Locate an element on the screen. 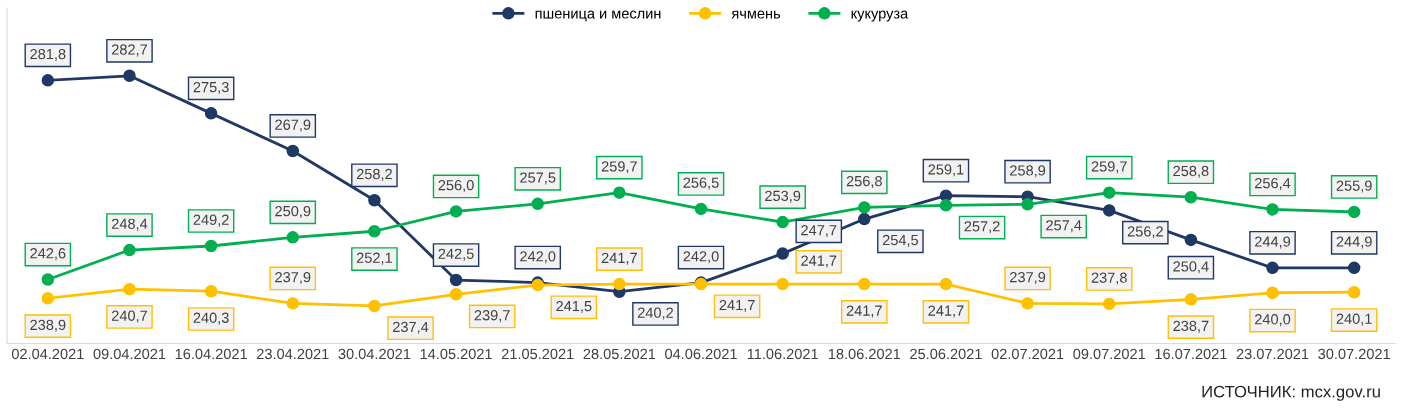  data-label: 250,4 is located at coordinates (1191, 267).